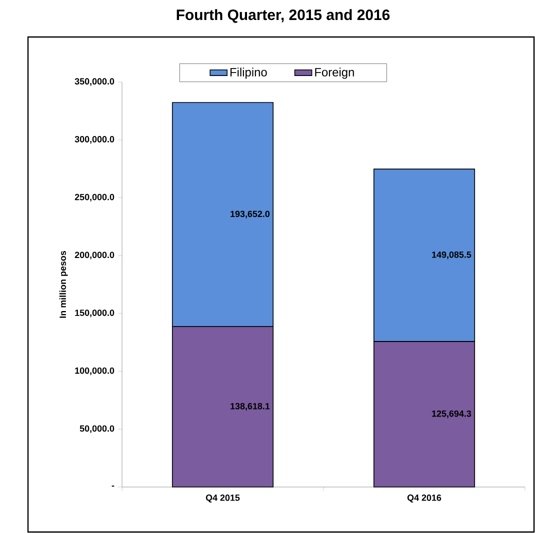 This screenshot has width=535, height=533. Describe the element at coordinates (334, 73) in the screenshot. I see `legend-label: Foreign` at that location.